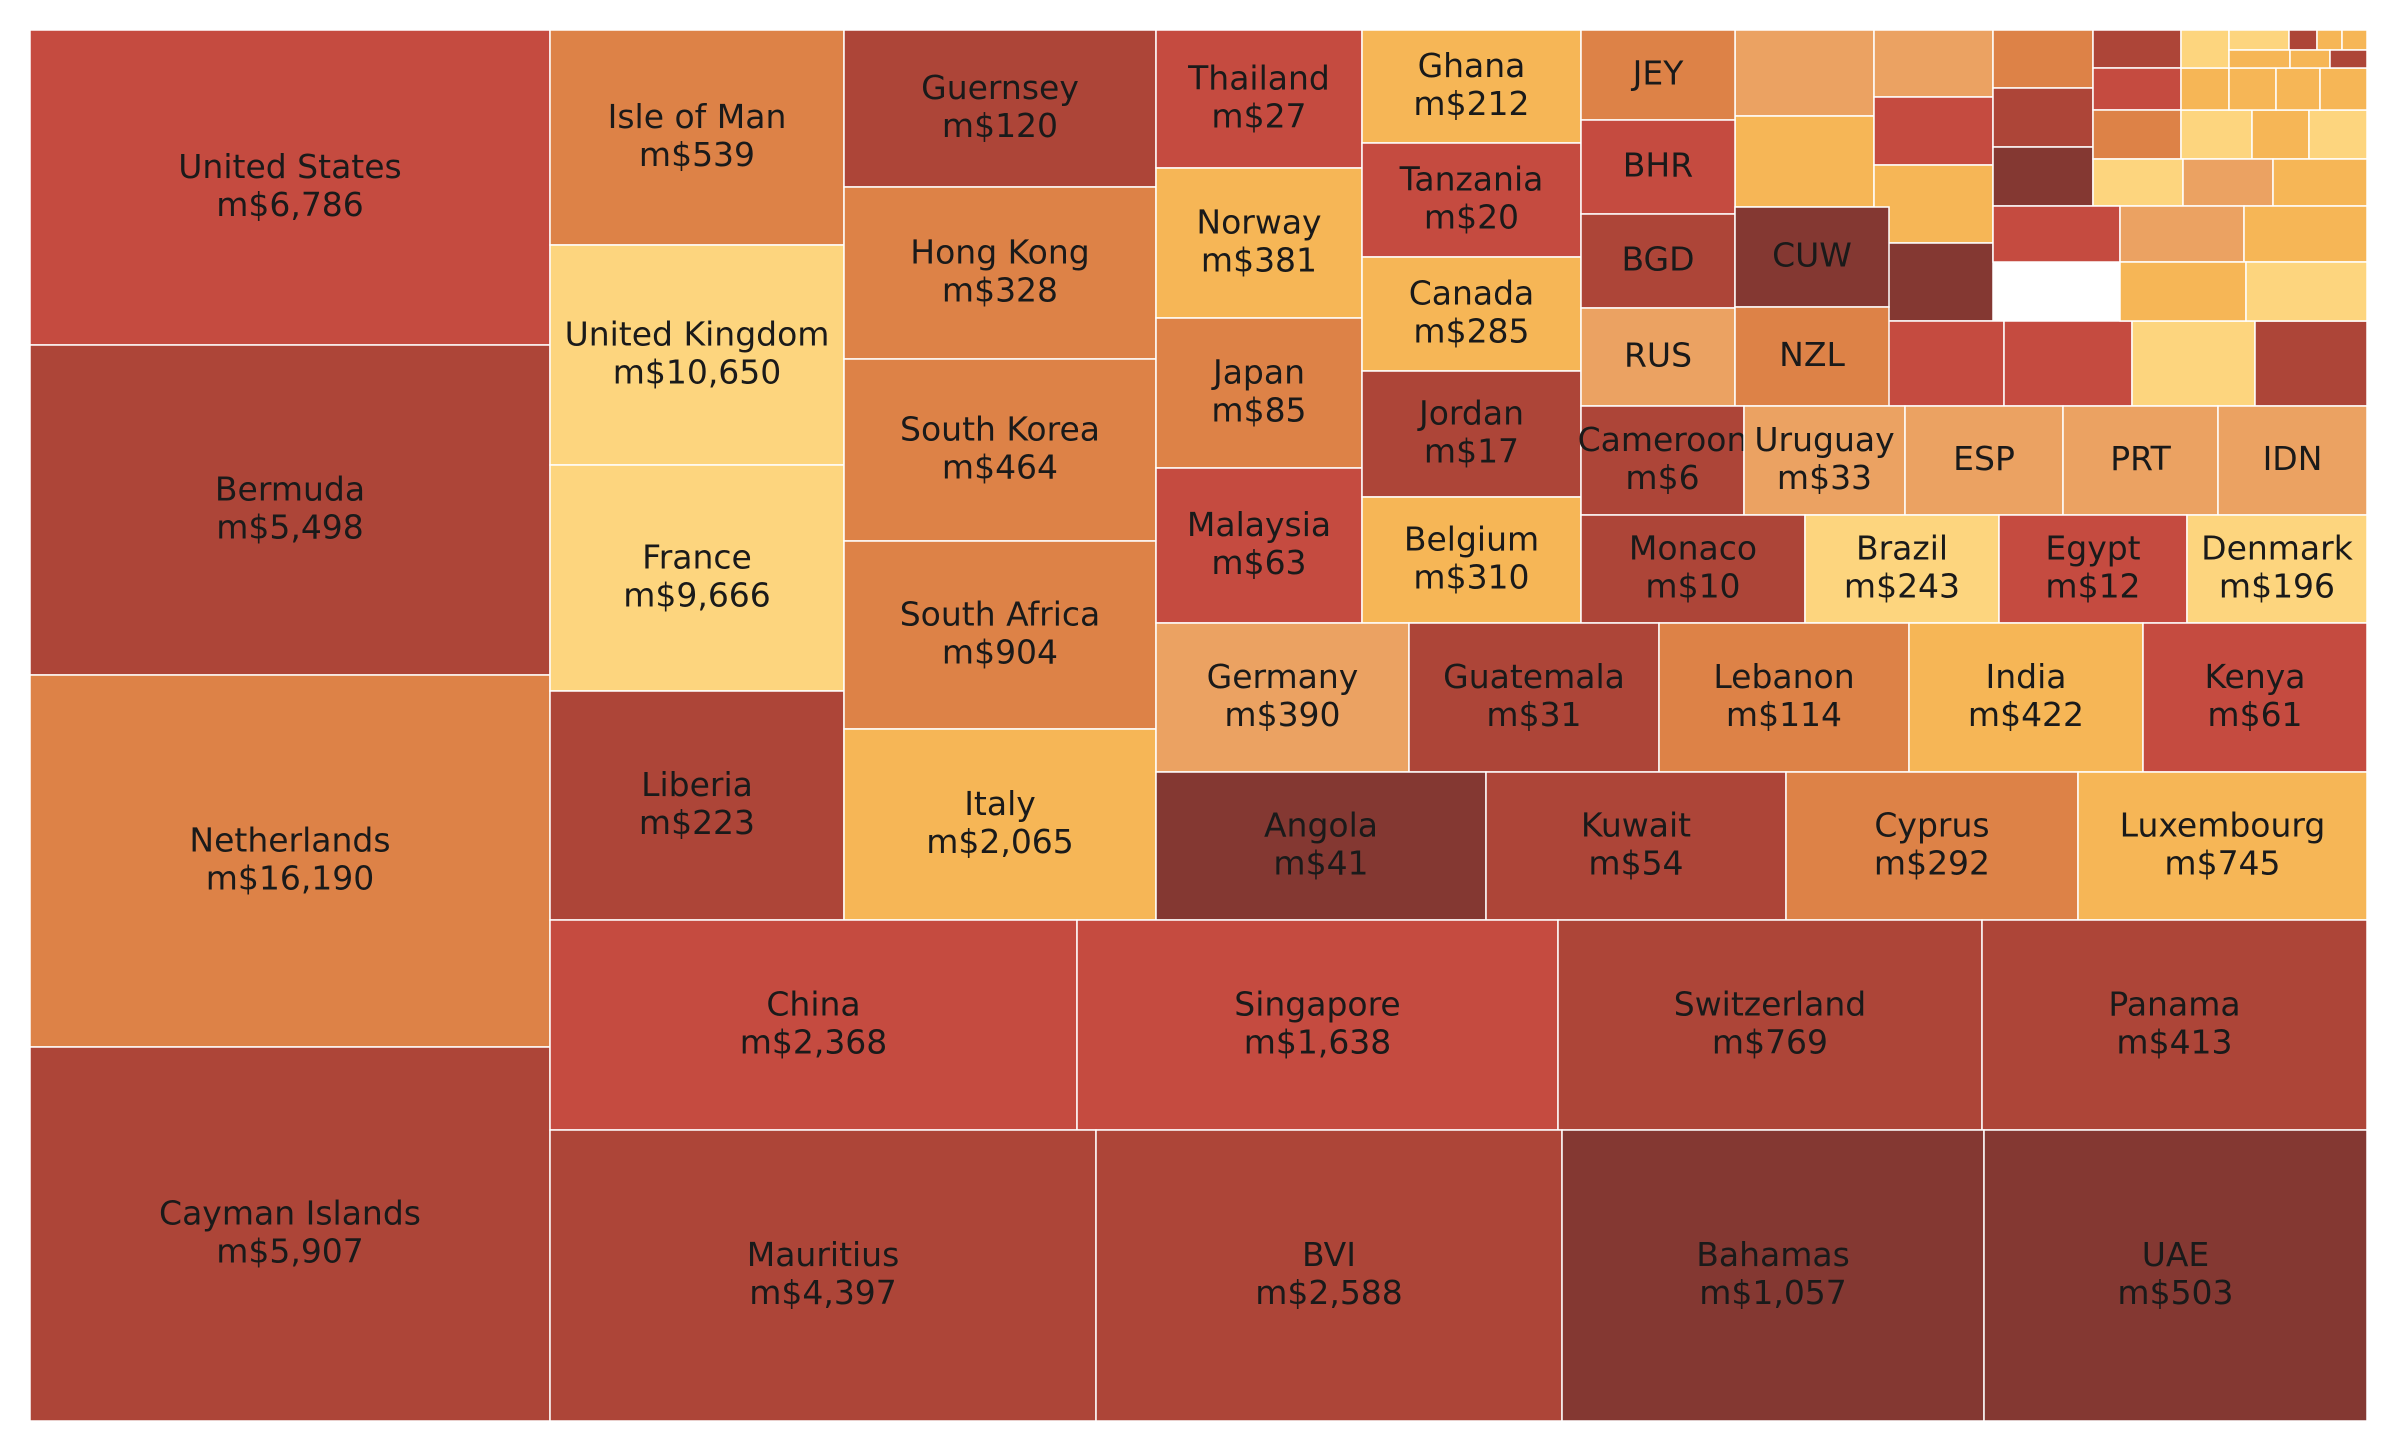 The width and height of the screenshot is (2385, 1446). Describe the element at coordinates (2255, 676) in the screenshot. I see `cell-name-kenya: Kenya` at that location.